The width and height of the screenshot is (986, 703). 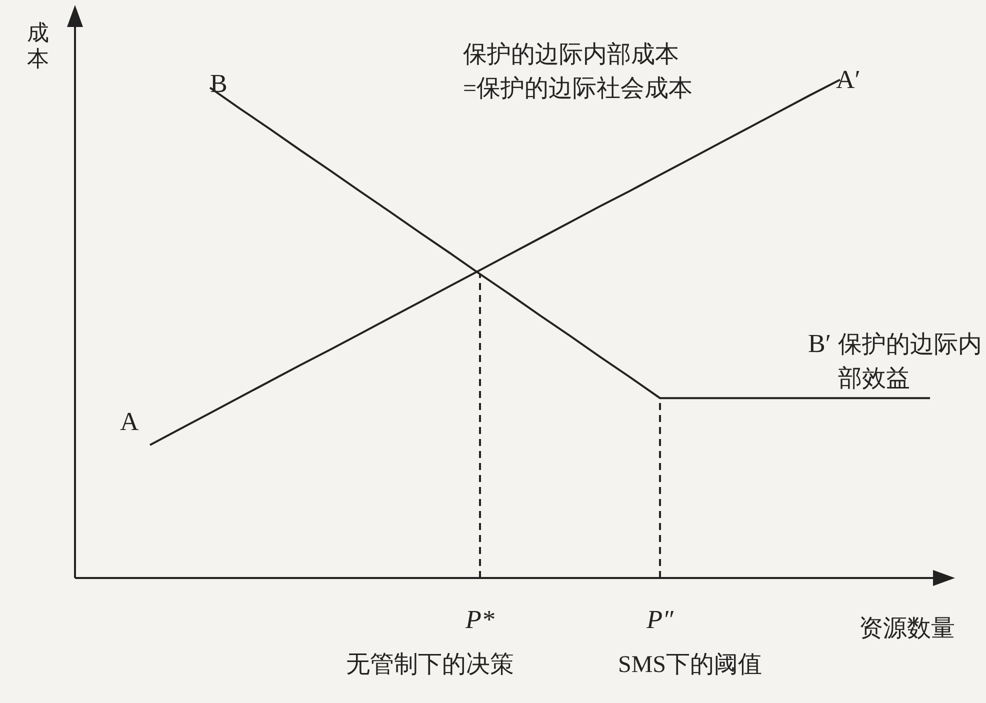 I want to click on annotation: A′, so click(x=848, y=79).